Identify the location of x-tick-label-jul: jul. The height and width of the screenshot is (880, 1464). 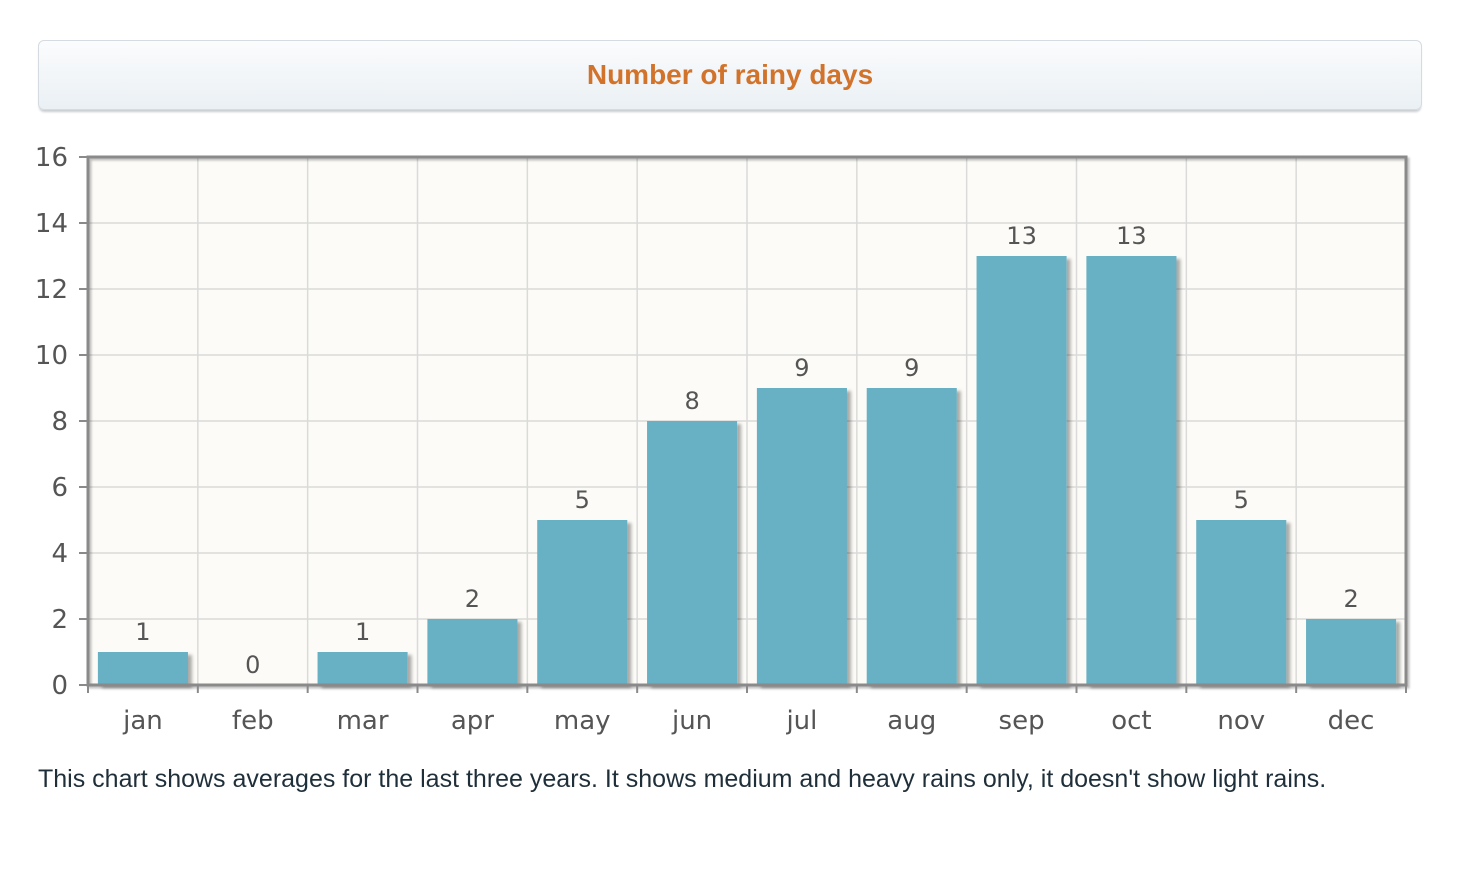
(801, 721).